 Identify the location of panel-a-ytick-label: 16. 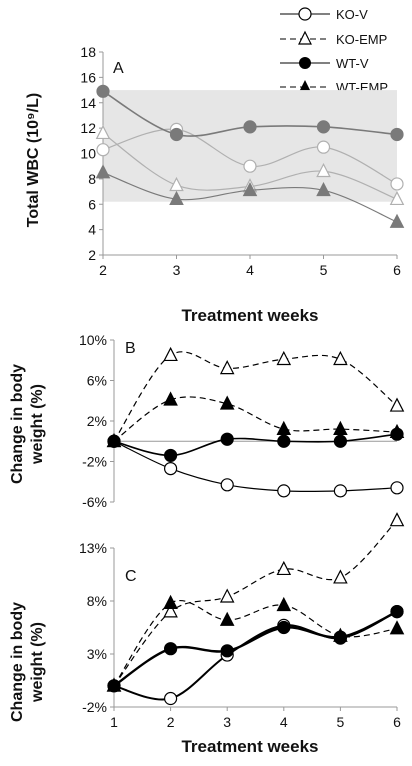
(88, 77).